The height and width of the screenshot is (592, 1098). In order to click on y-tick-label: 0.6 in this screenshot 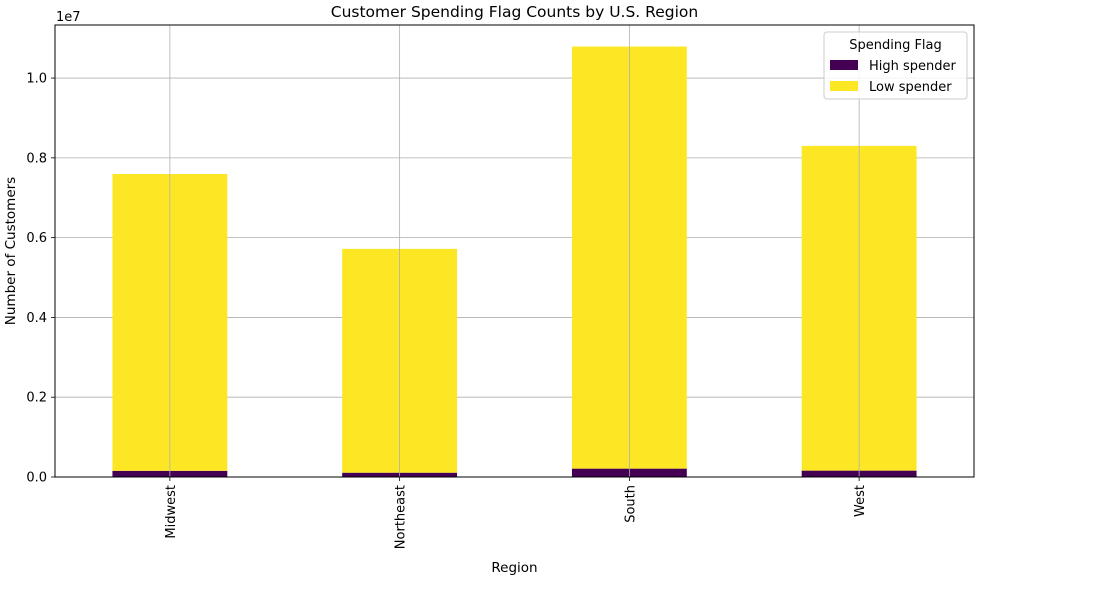, I will do `click(36, 238)`.